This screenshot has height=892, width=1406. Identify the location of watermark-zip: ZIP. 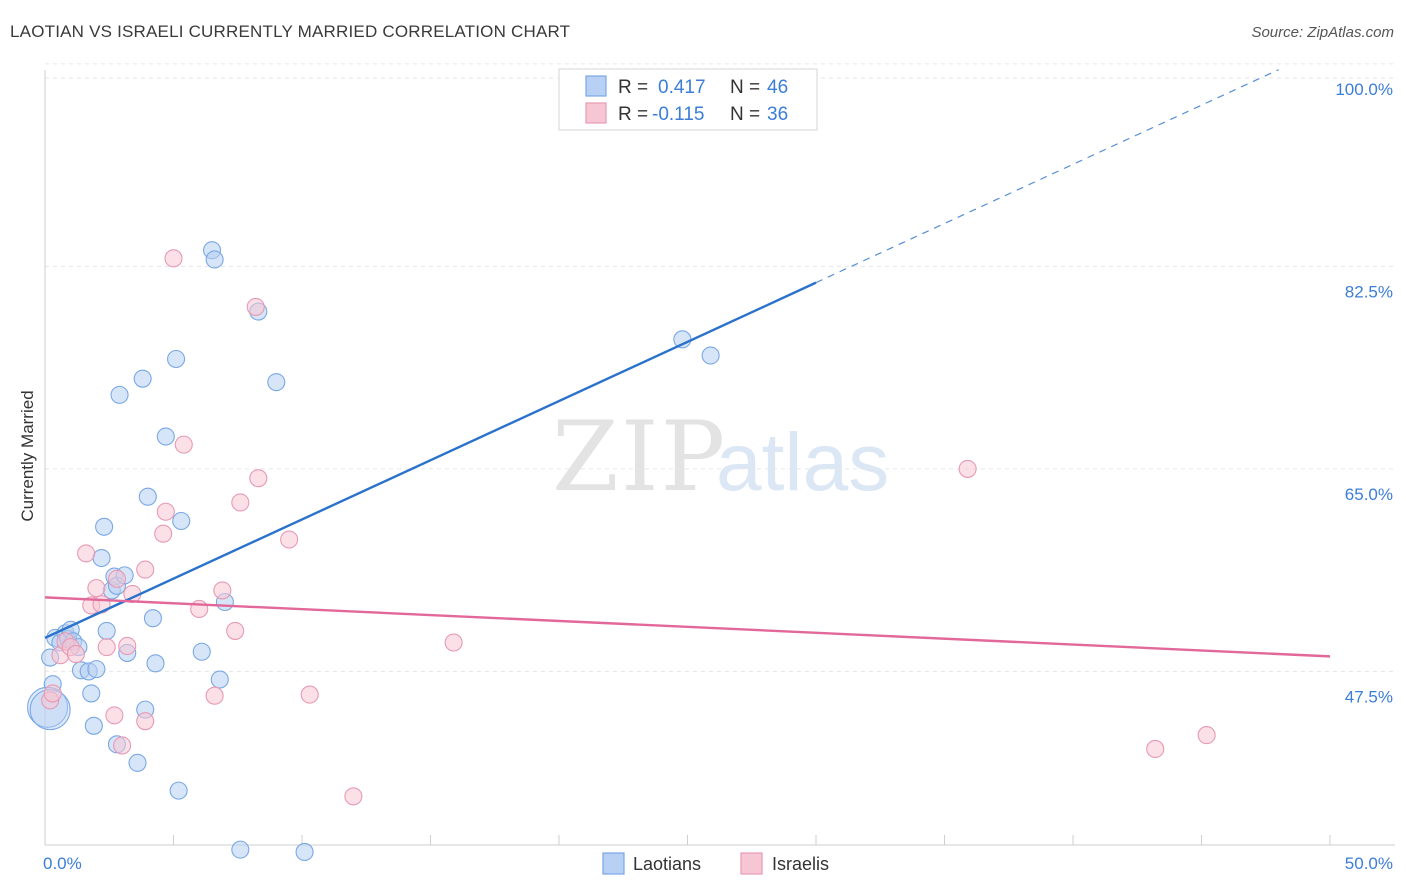
(639, 457).